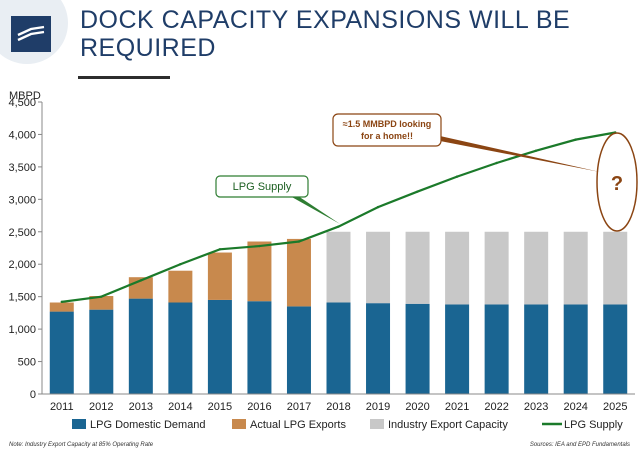 The height and width of the screenshot is (455, 640). Describe the element at coordinates (22, 330) in the screenshot. I see `y-tick-label: 1,000` at that location.